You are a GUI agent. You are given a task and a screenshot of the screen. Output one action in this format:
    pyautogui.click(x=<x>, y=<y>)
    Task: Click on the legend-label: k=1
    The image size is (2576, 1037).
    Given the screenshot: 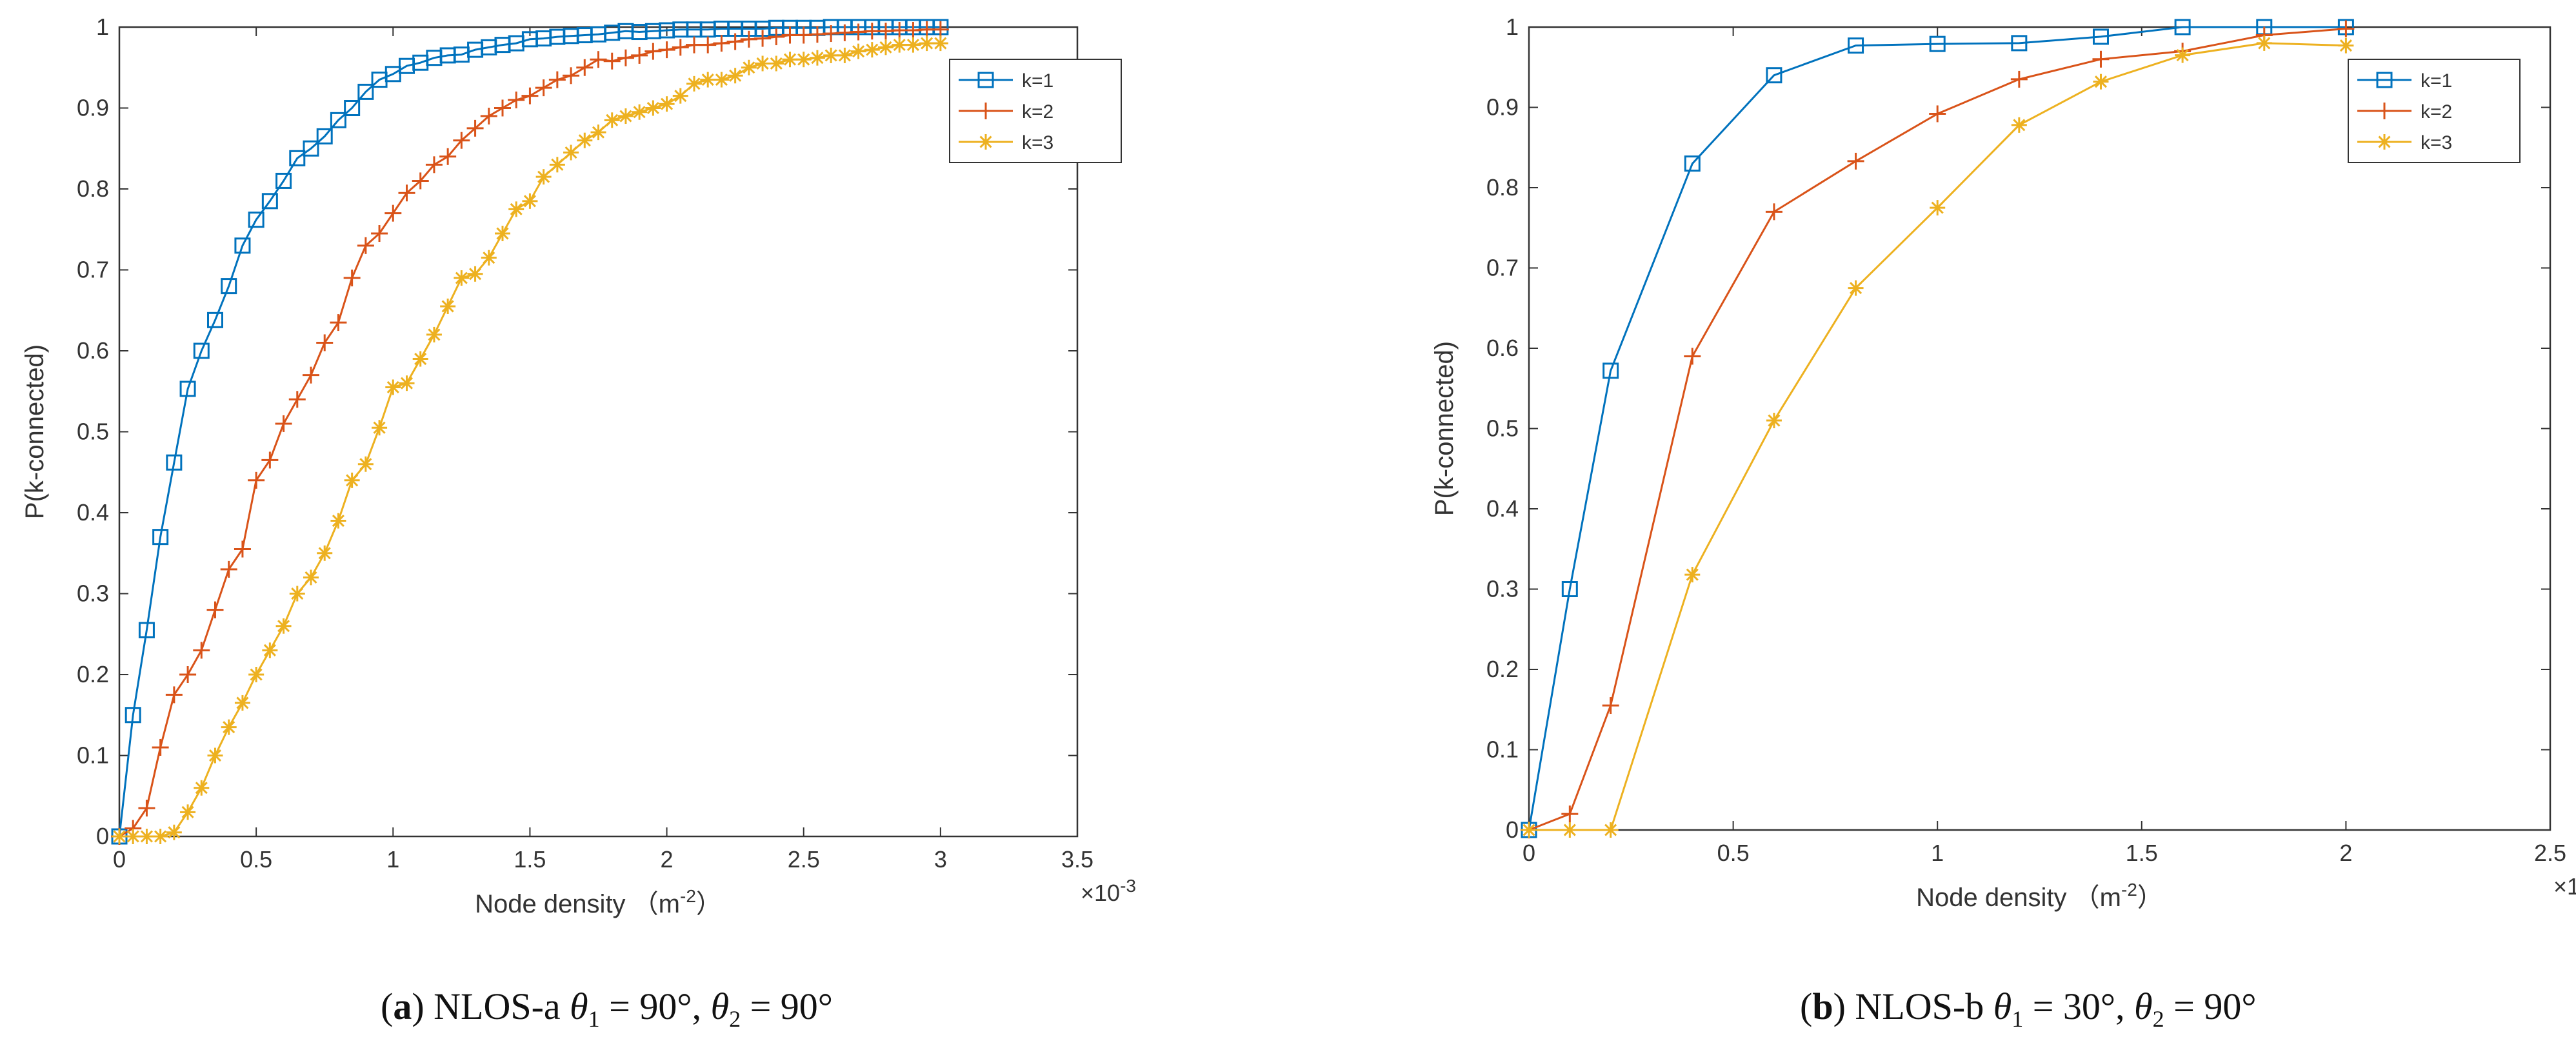 What is the action you would take?
    pyautogui.click(x=2436, y=81)
    